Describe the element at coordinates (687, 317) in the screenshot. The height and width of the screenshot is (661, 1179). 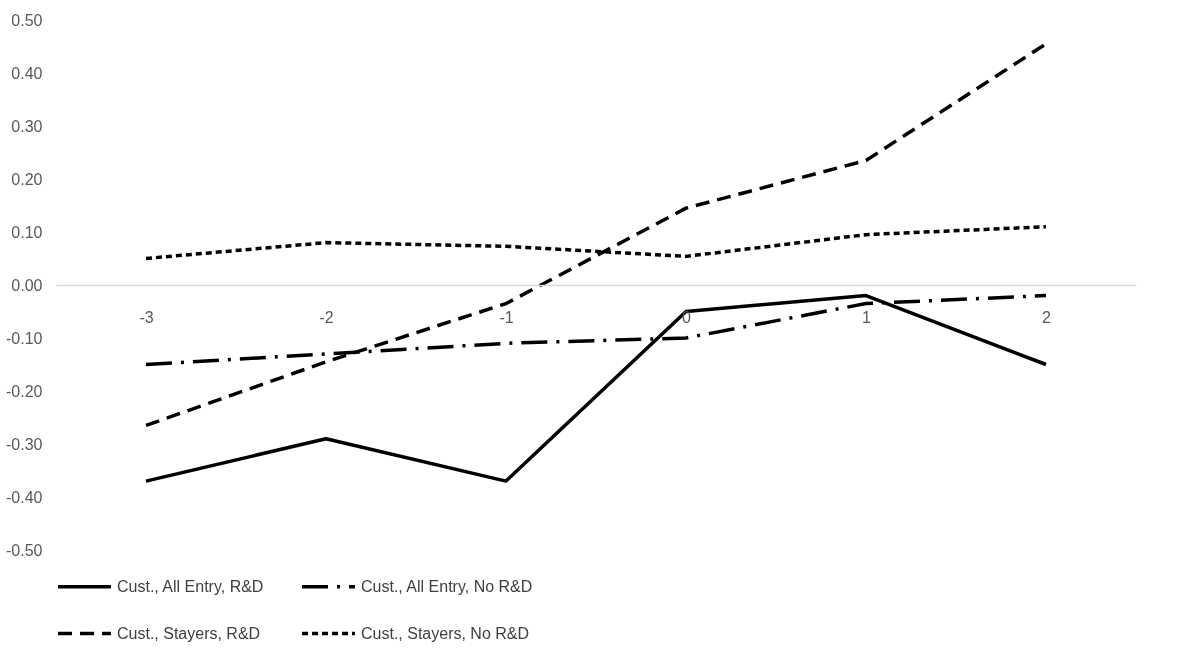
I see `x-tick-label: 0` at that location.